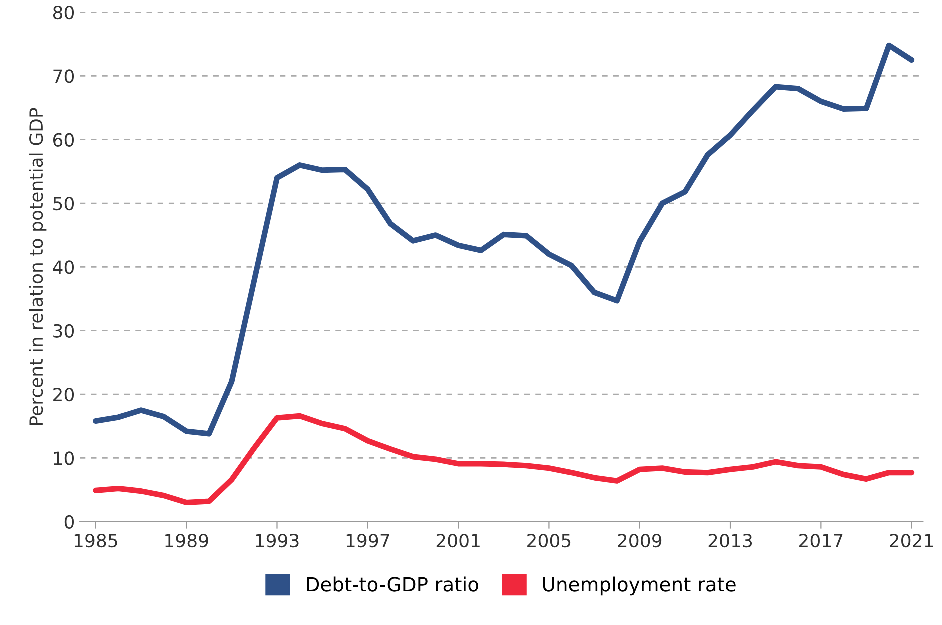 This screenshot has width=942, height=625. I want to click on x-tick-label: 2017, so click(821, 541).